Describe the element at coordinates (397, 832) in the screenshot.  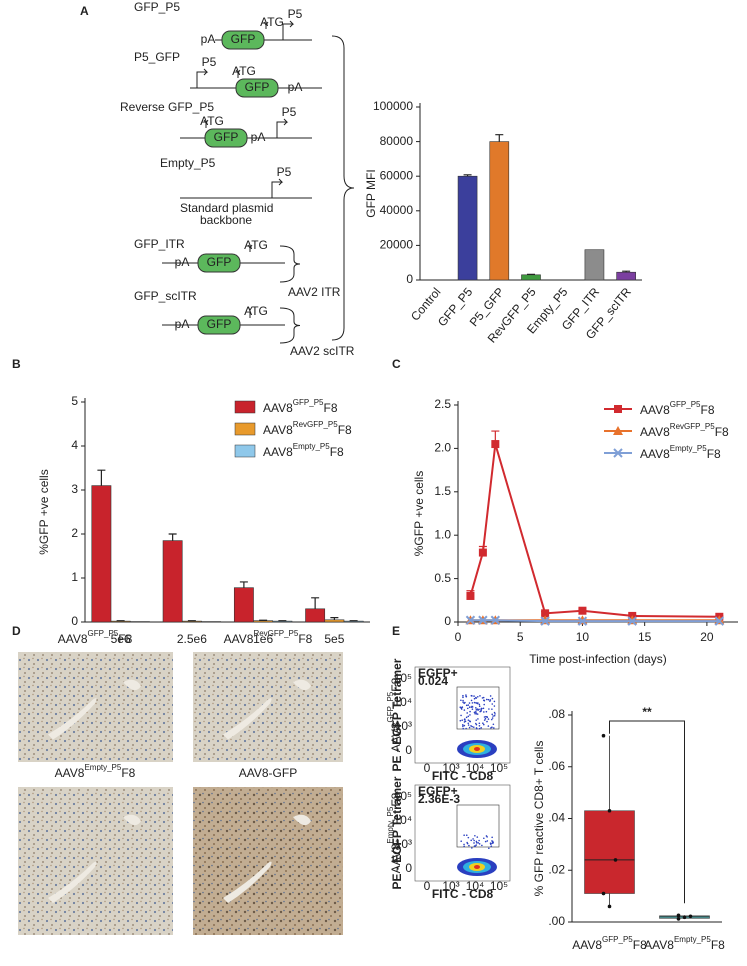
I see `flow-y-label: PE - EGFP Tetramer` at that location.